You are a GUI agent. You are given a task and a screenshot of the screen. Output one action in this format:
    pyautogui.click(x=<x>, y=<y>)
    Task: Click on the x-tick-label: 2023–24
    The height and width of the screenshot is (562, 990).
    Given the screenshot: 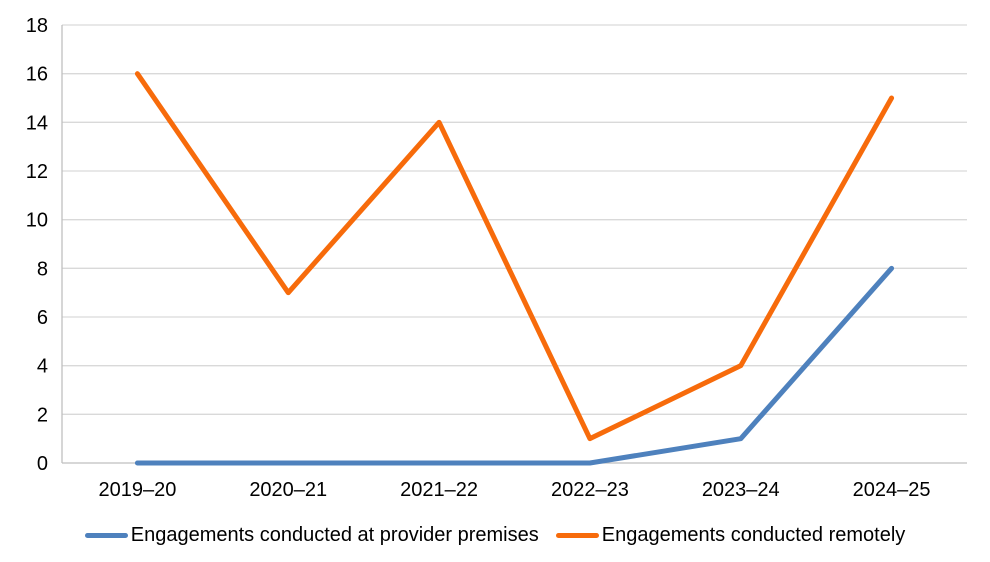 What is the action you would take?
    pyautogui.click(x=741, y=490)
    